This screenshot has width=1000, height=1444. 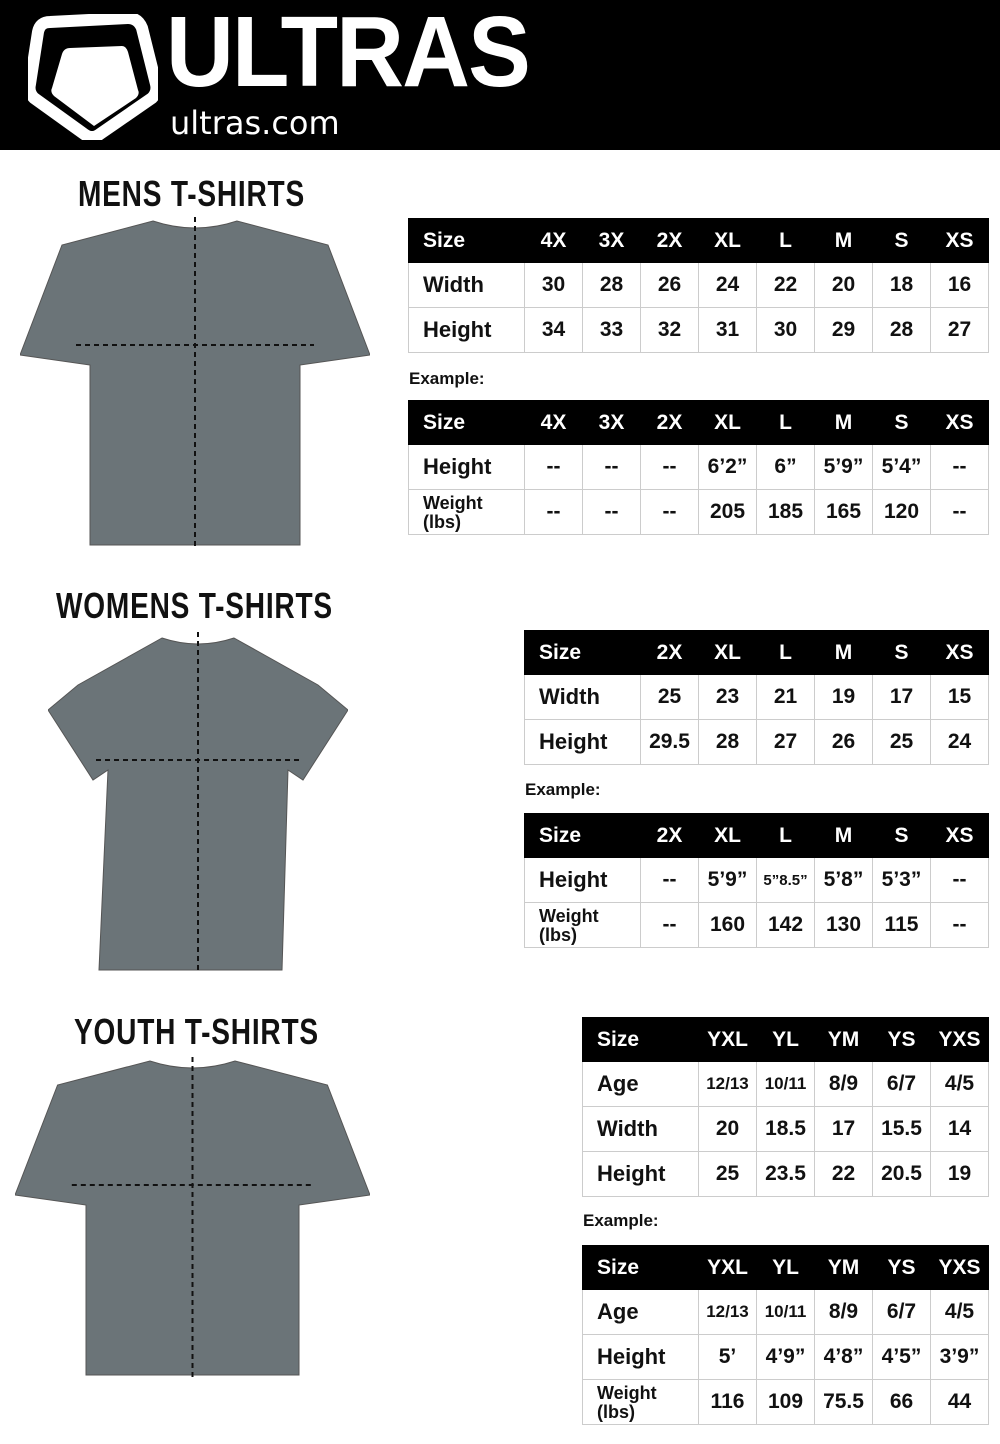 I want to click on value-cell: 15, so click(x=959, y=697).